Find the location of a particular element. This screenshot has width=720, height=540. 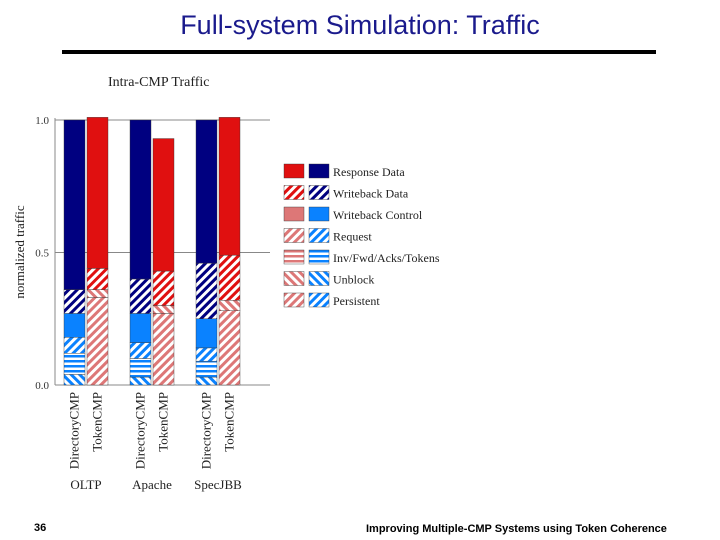

bar-specjbb-directorycmp is located at coordinates (206, 252).